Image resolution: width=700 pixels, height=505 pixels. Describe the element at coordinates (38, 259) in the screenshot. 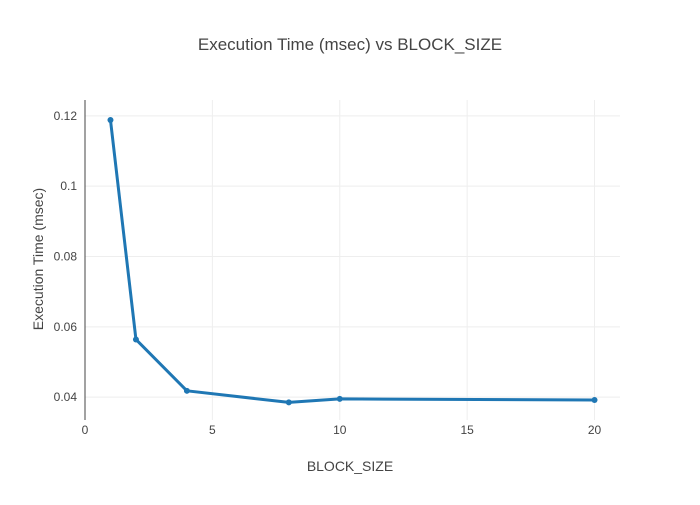

I see `y-axis-title: Execution Time (msec)` at that location.